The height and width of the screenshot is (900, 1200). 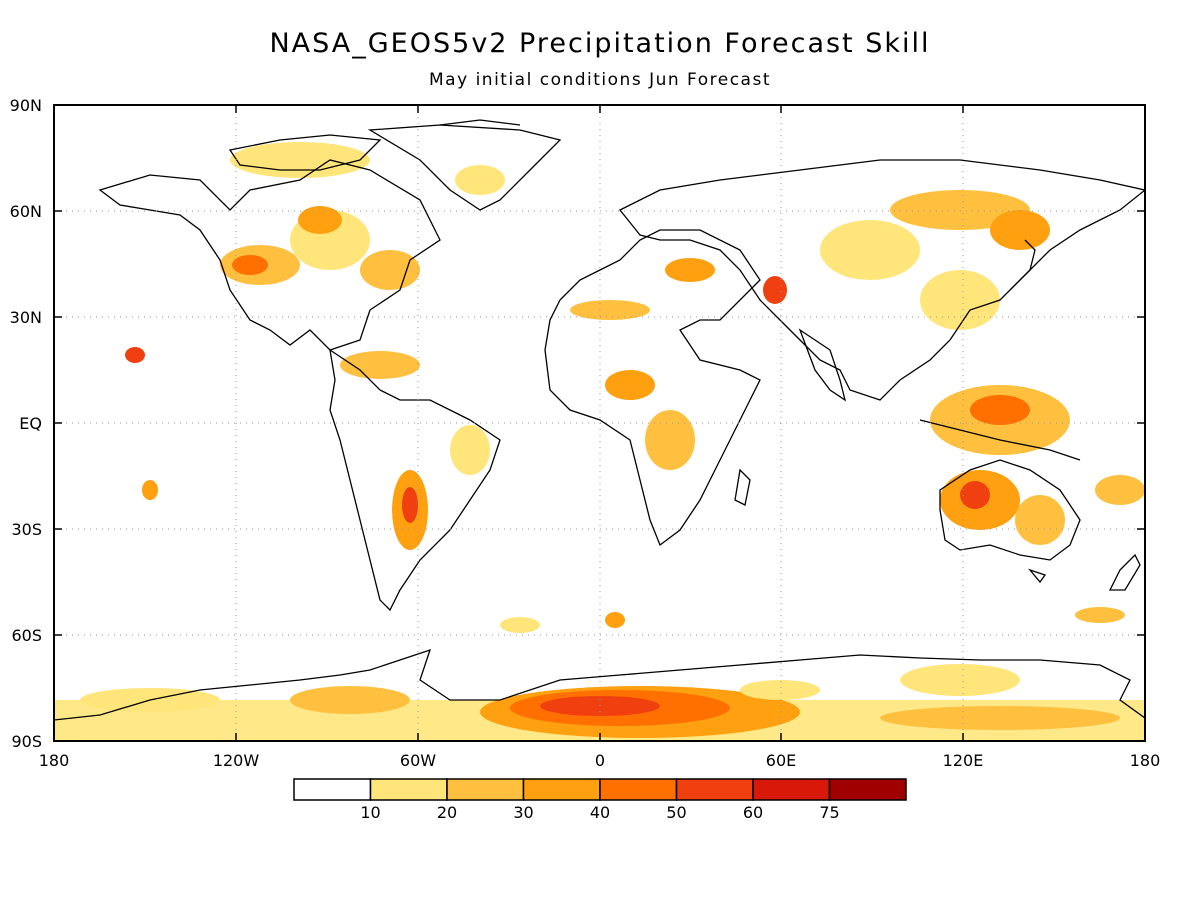 What do you see at coordinates (26, 105) in the screenshot?
I see `lat-label: 90N` at bounding box center [26, 105].